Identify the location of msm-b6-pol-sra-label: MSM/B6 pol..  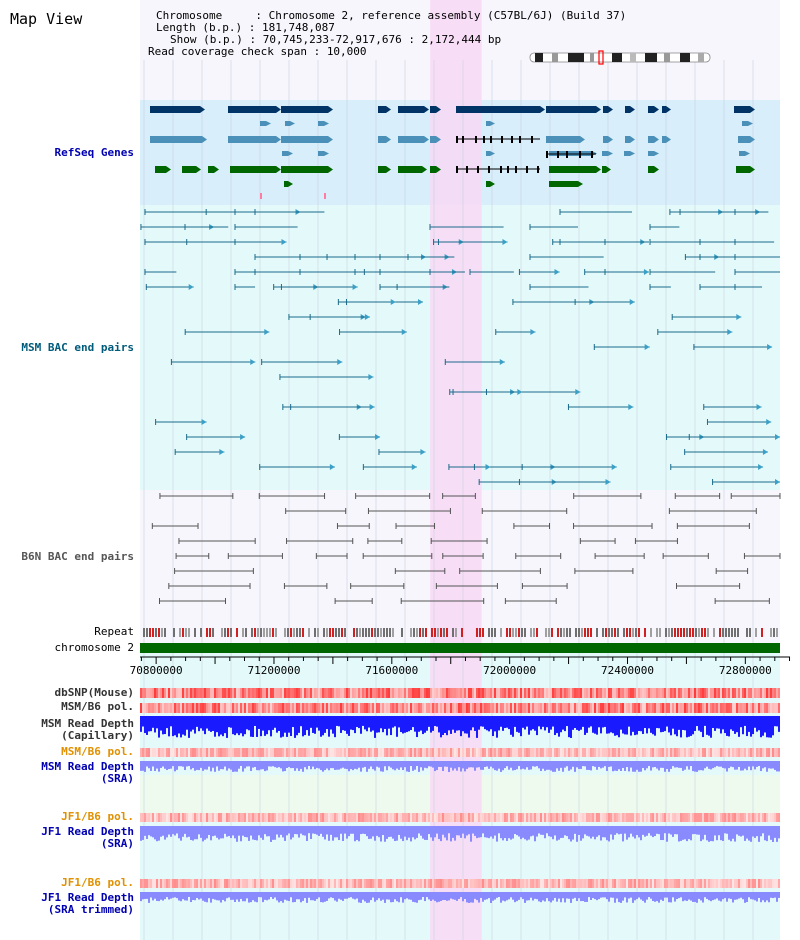
(97, 751).